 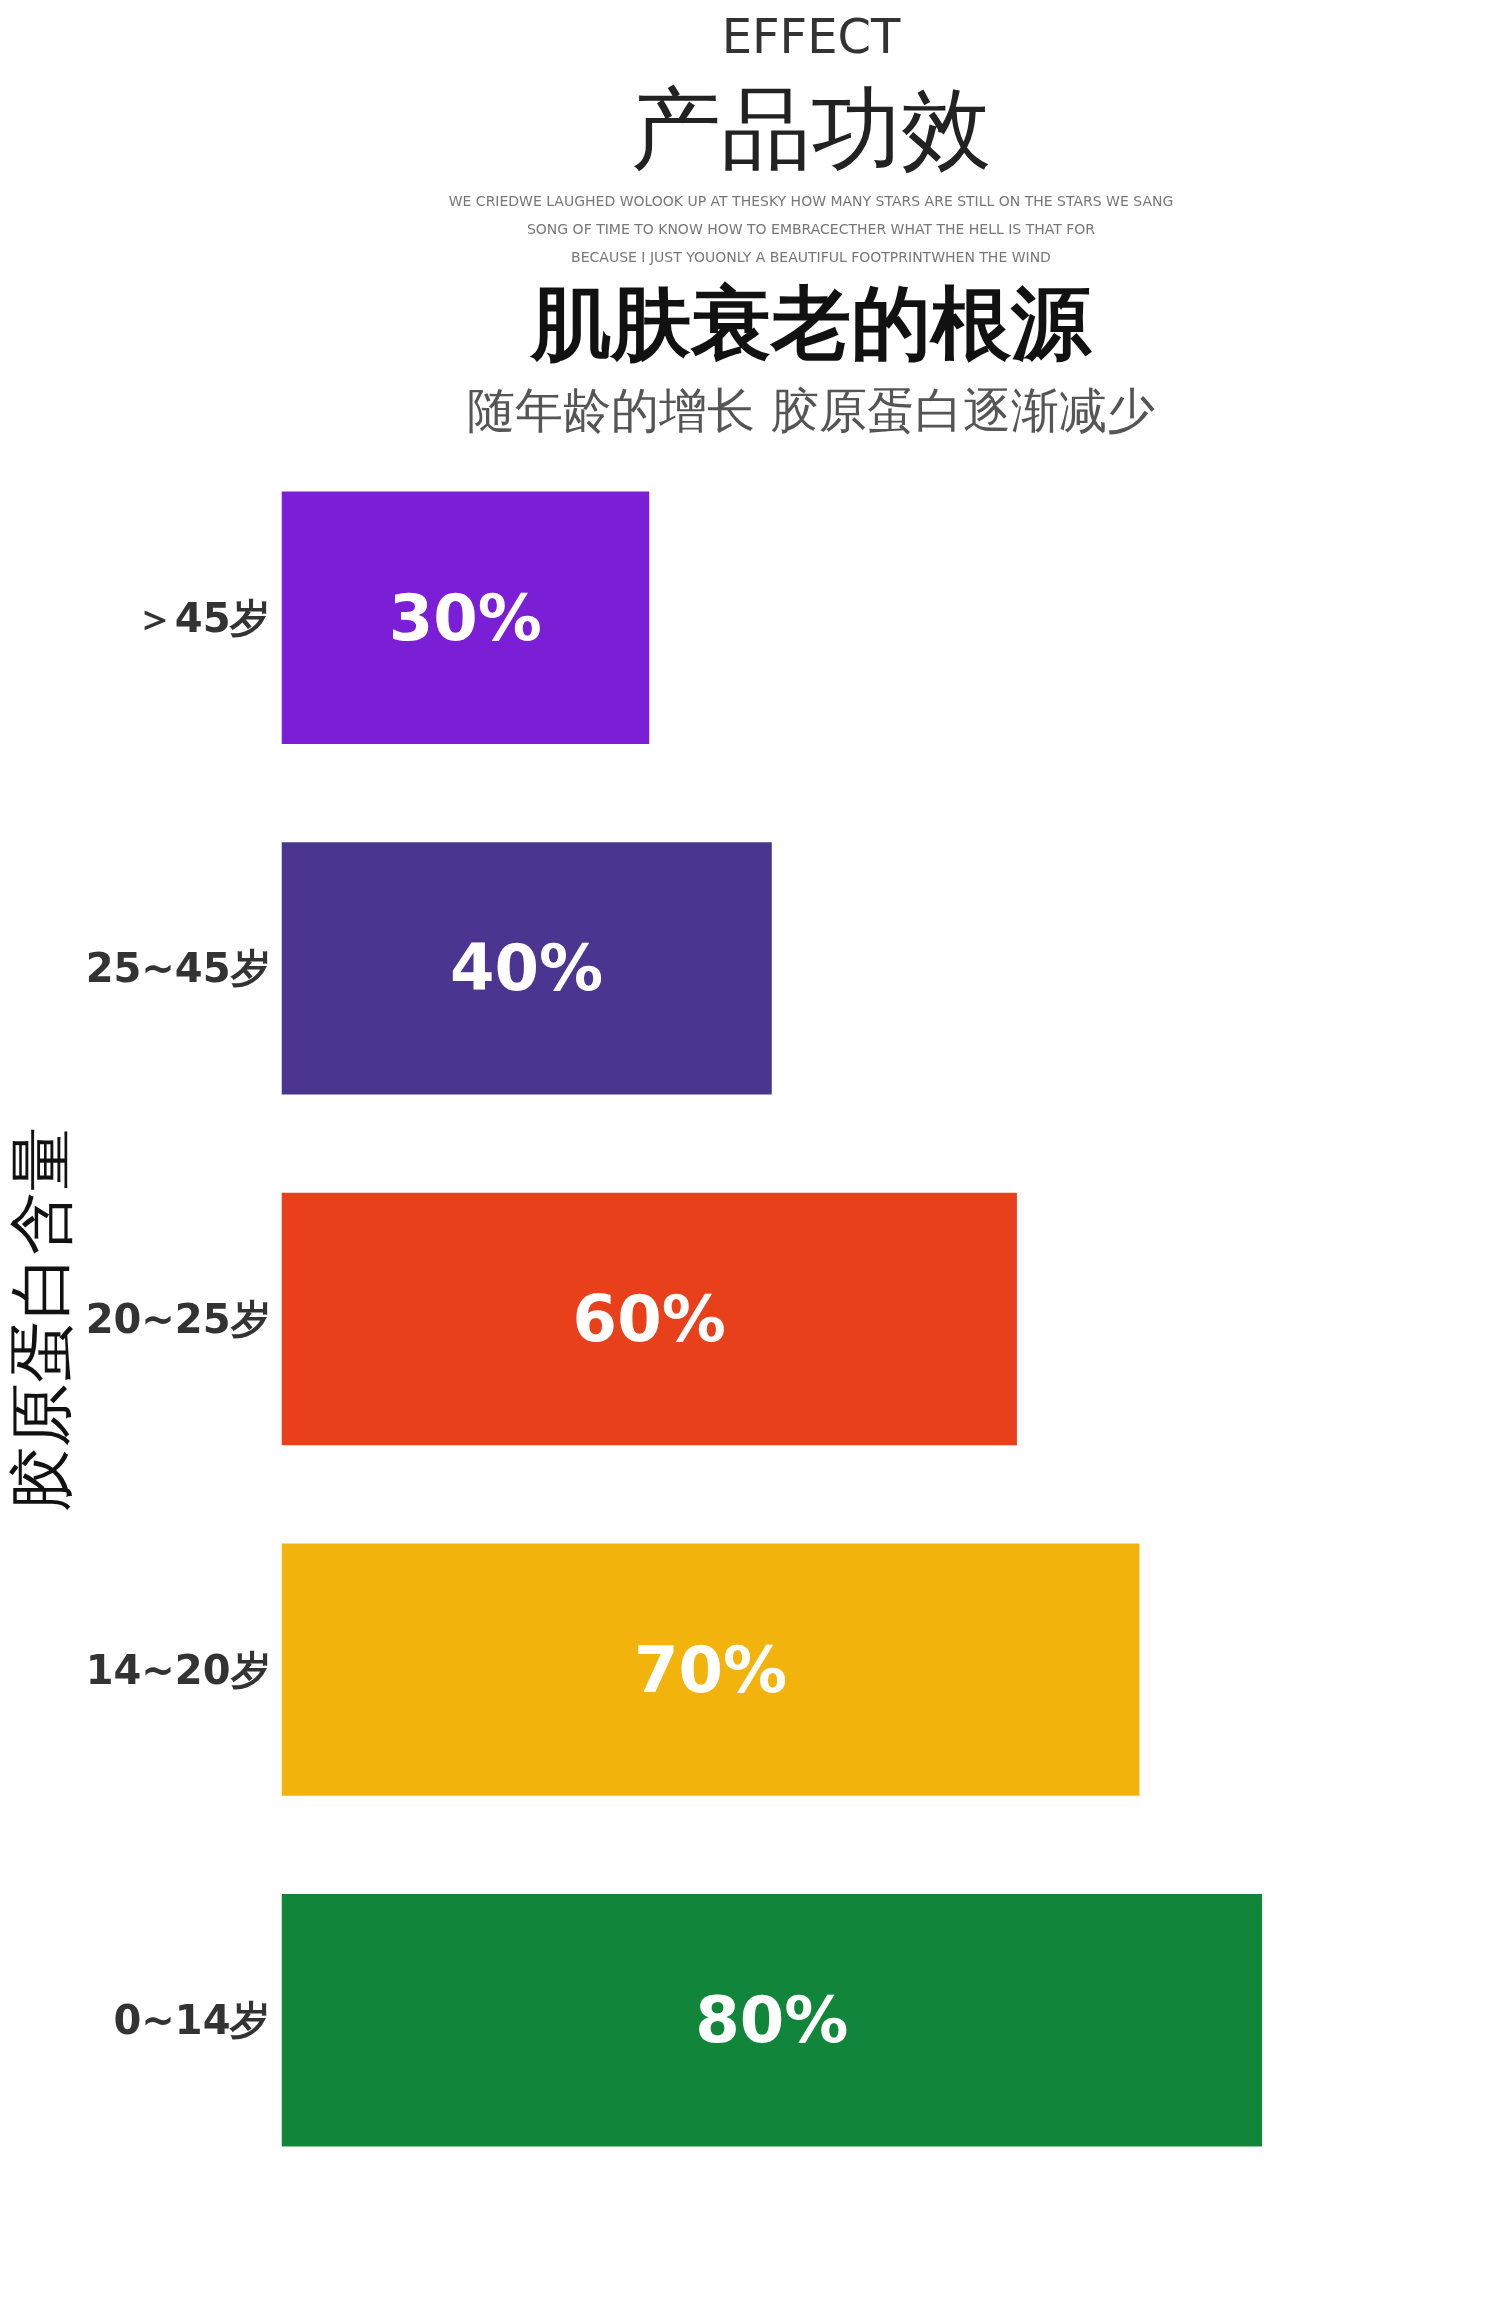 What do you see at coordinates (192, 2020) in the screenshot?
I see `y-tick-label: 0~14岁` at bounding box center [192, 2020].